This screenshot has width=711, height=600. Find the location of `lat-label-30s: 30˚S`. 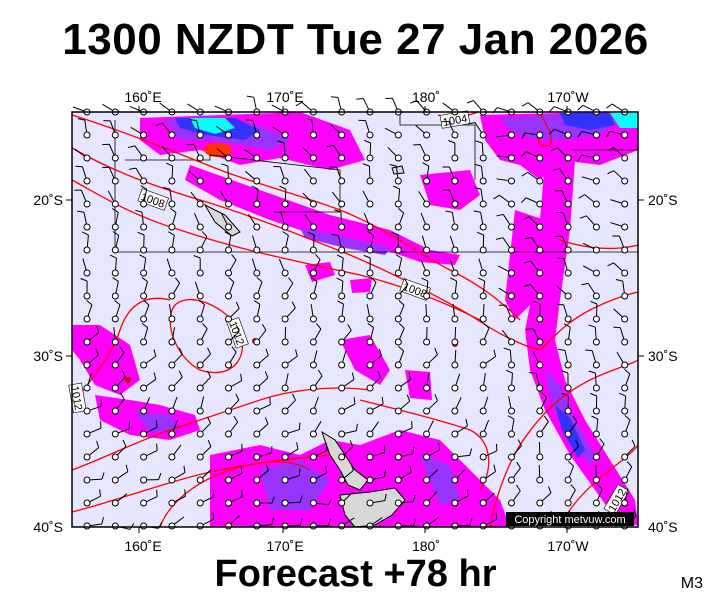

lat-label-30s: 30˚S is located at coordinates (48, 356).